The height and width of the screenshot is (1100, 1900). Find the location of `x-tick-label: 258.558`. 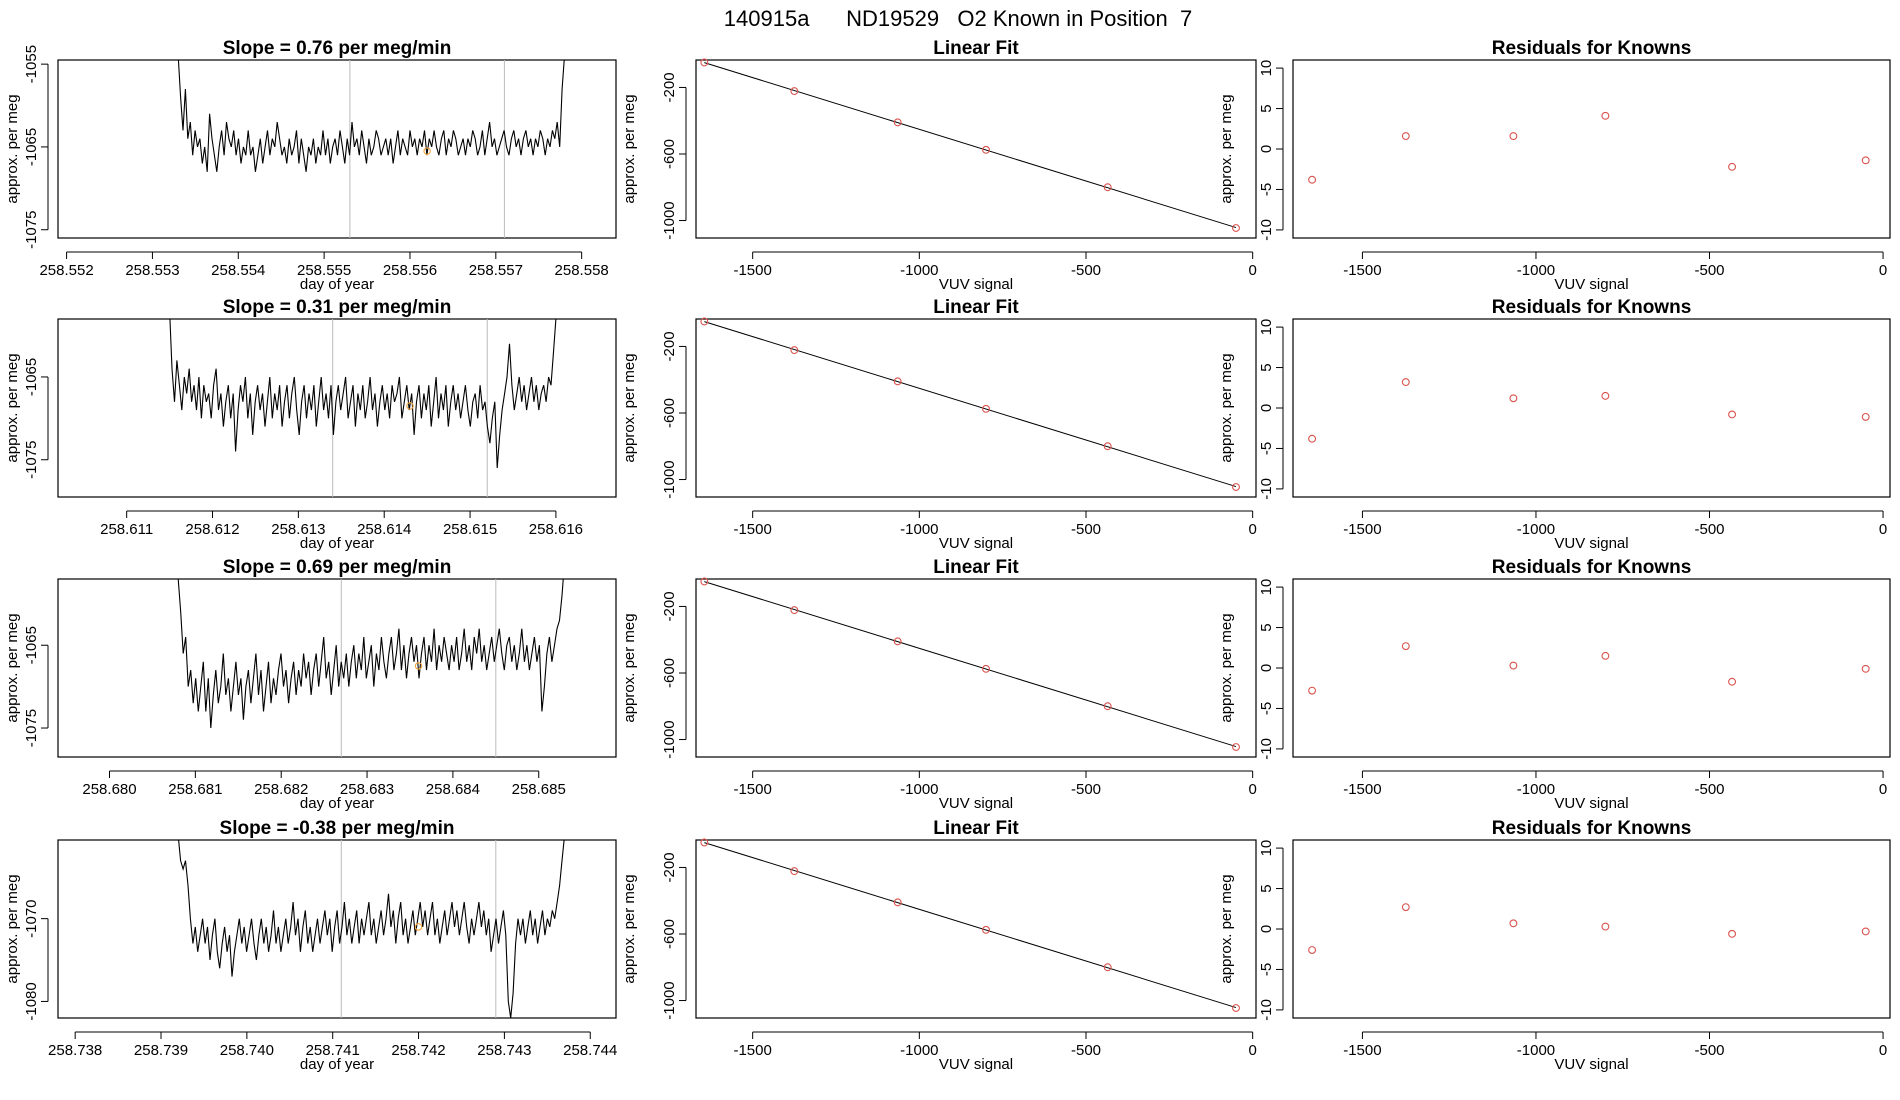

x-tick-label: 258.558 is located at coordinates (582, 270).